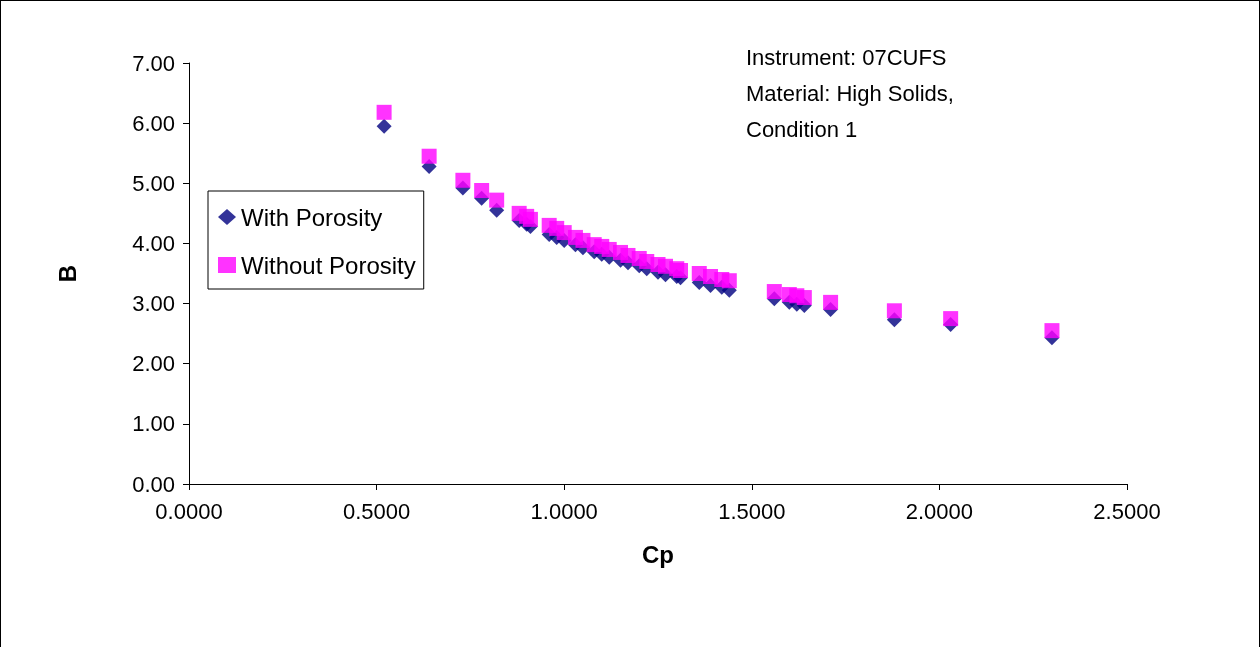 This screenshot has height=647, width=1260. Describe the element at coordinates (312, 217) in the screenshot. I see `legend-label: With Porosity` at that location.